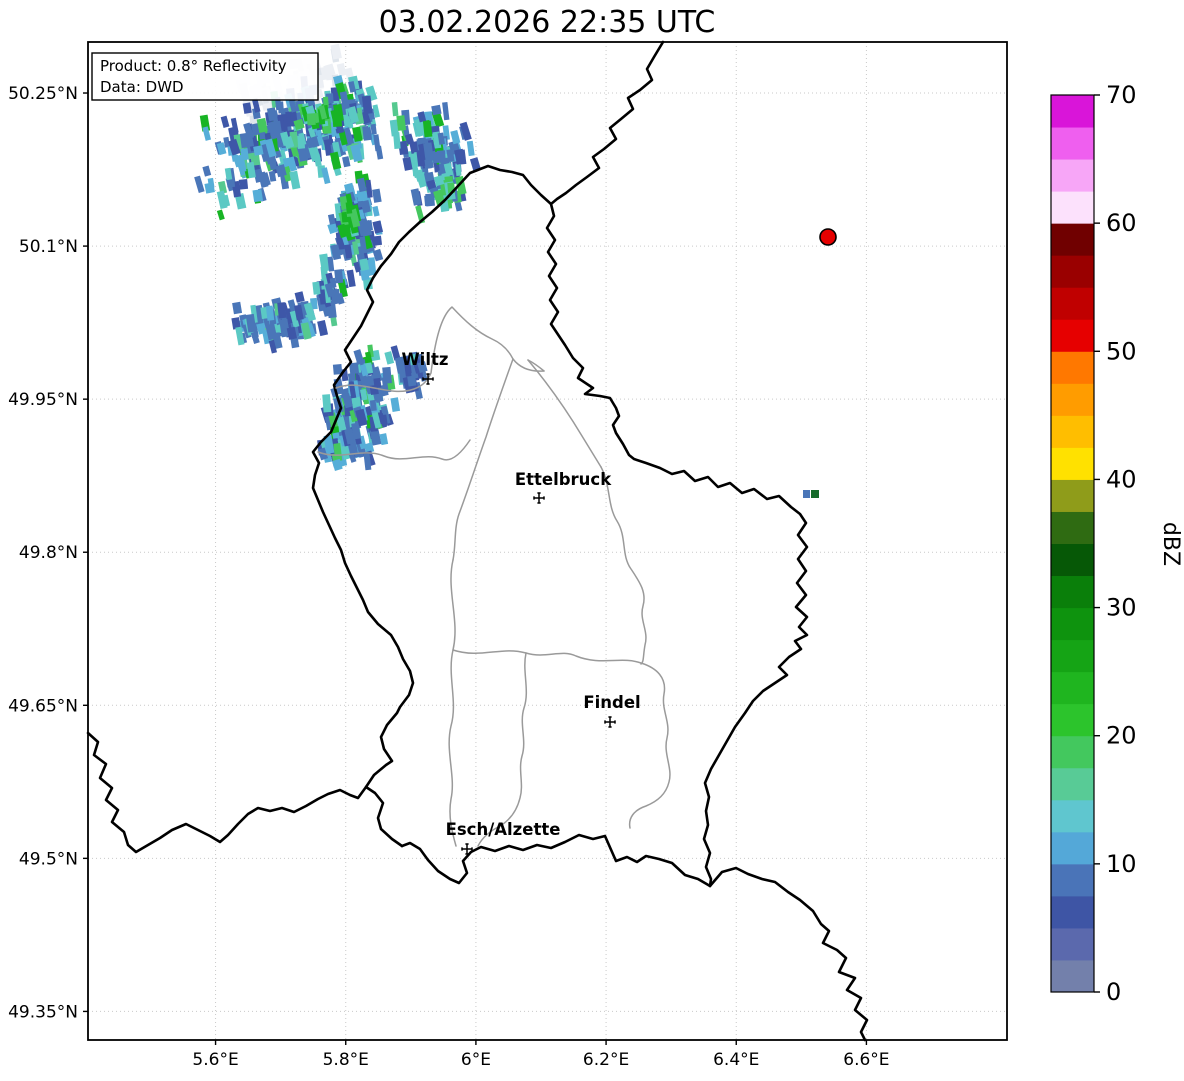 The width and height of the screenshot is (1184, 1081). Describe the element at coordinates (606, 1060) in the screenshot. I see `x-axis-tick-label: 6.2°E` at that location.